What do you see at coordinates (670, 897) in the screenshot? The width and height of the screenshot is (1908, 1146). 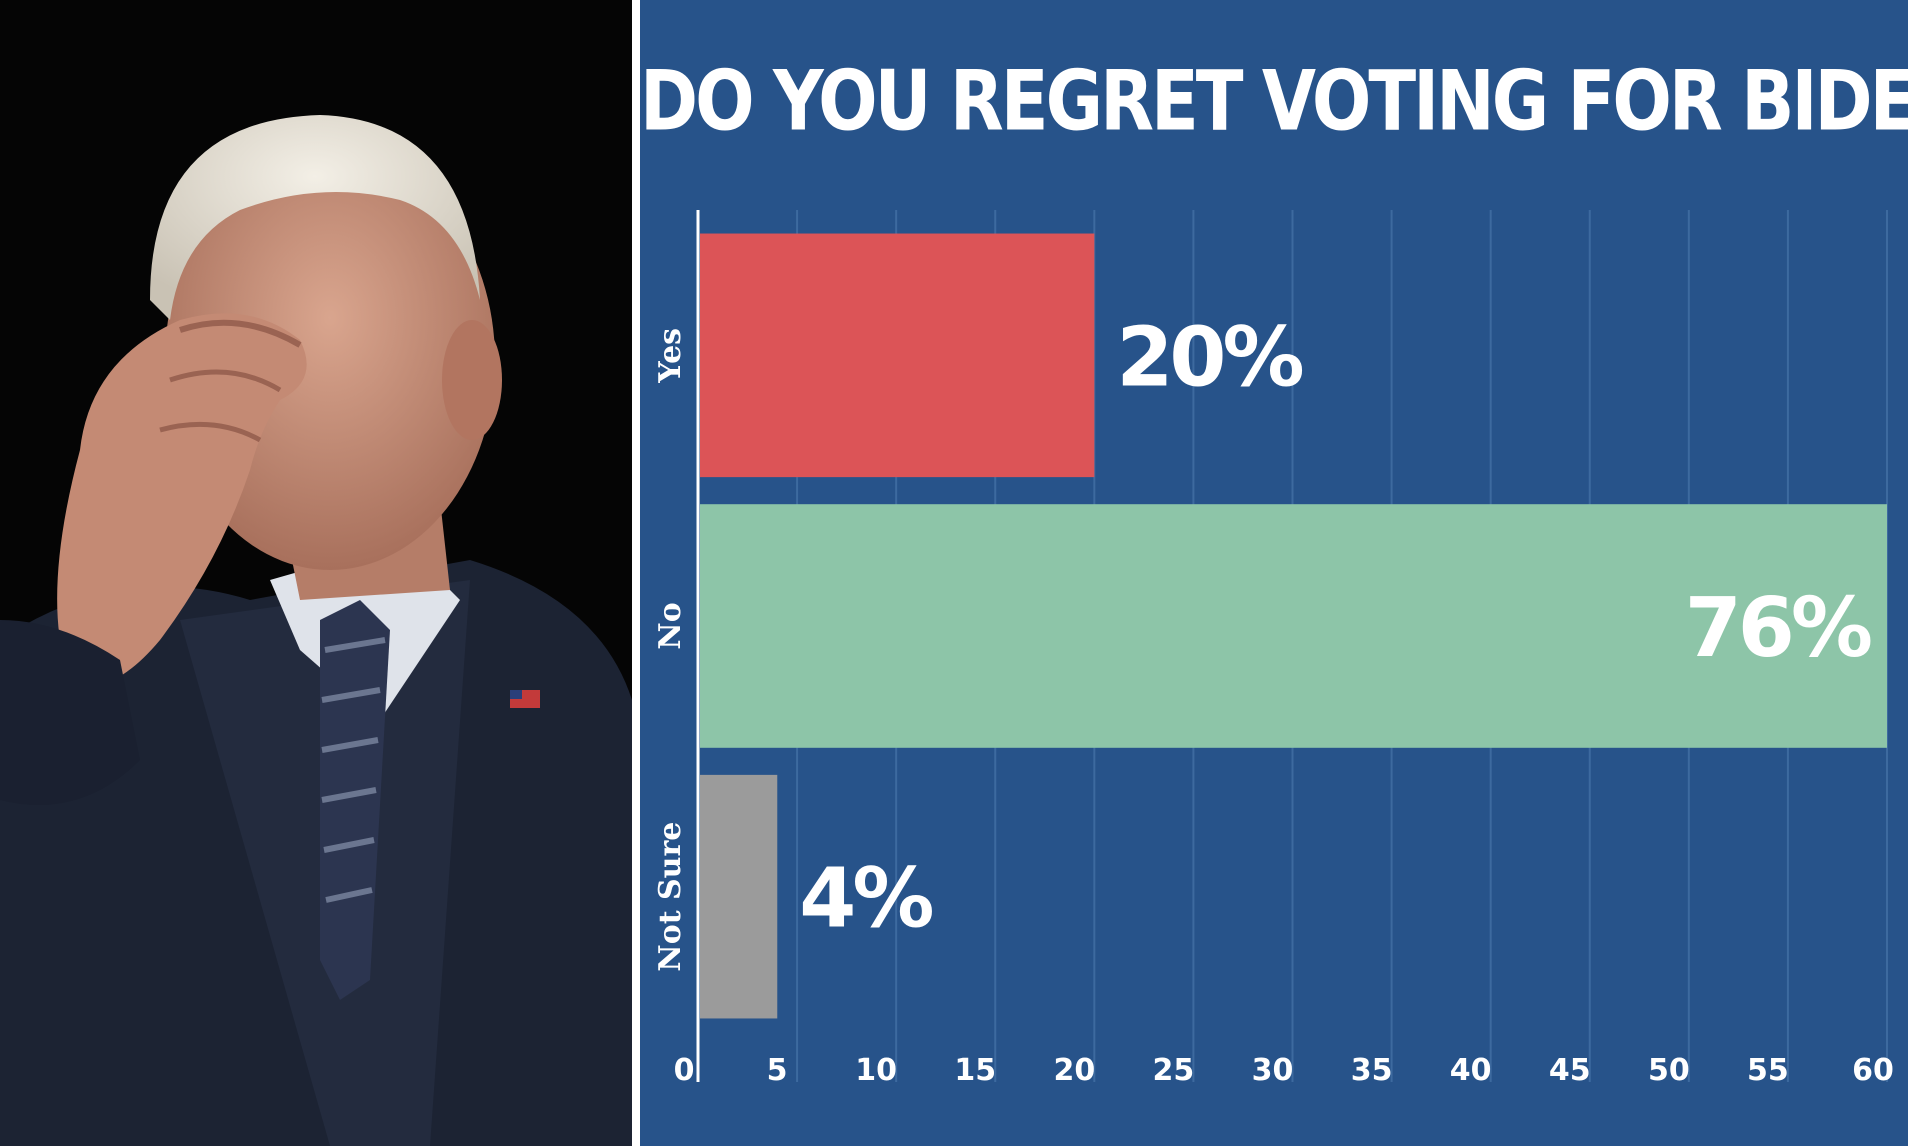 I see `category-label-not-sure: Not Sure` at bounding box center [670, 897].